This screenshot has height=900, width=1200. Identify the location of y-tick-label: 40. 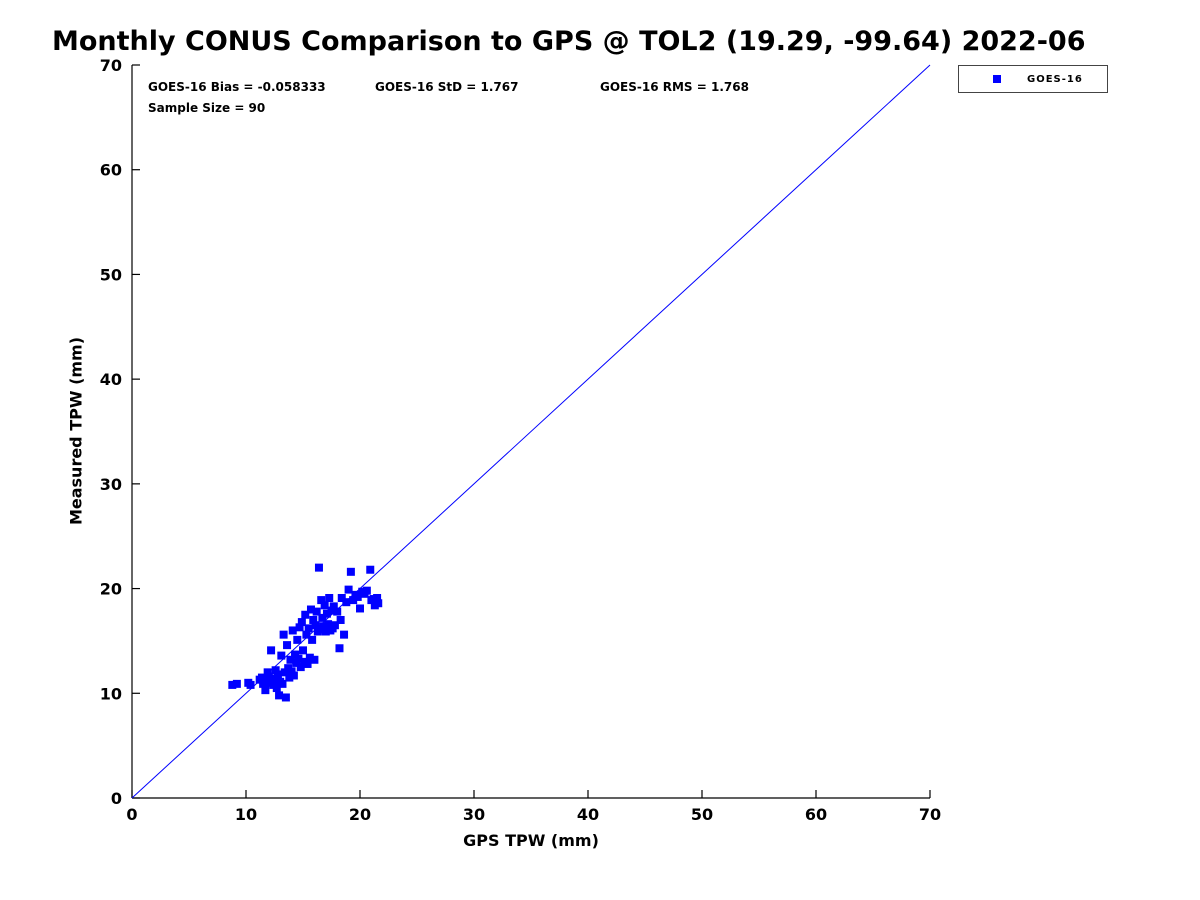
(111, 379).